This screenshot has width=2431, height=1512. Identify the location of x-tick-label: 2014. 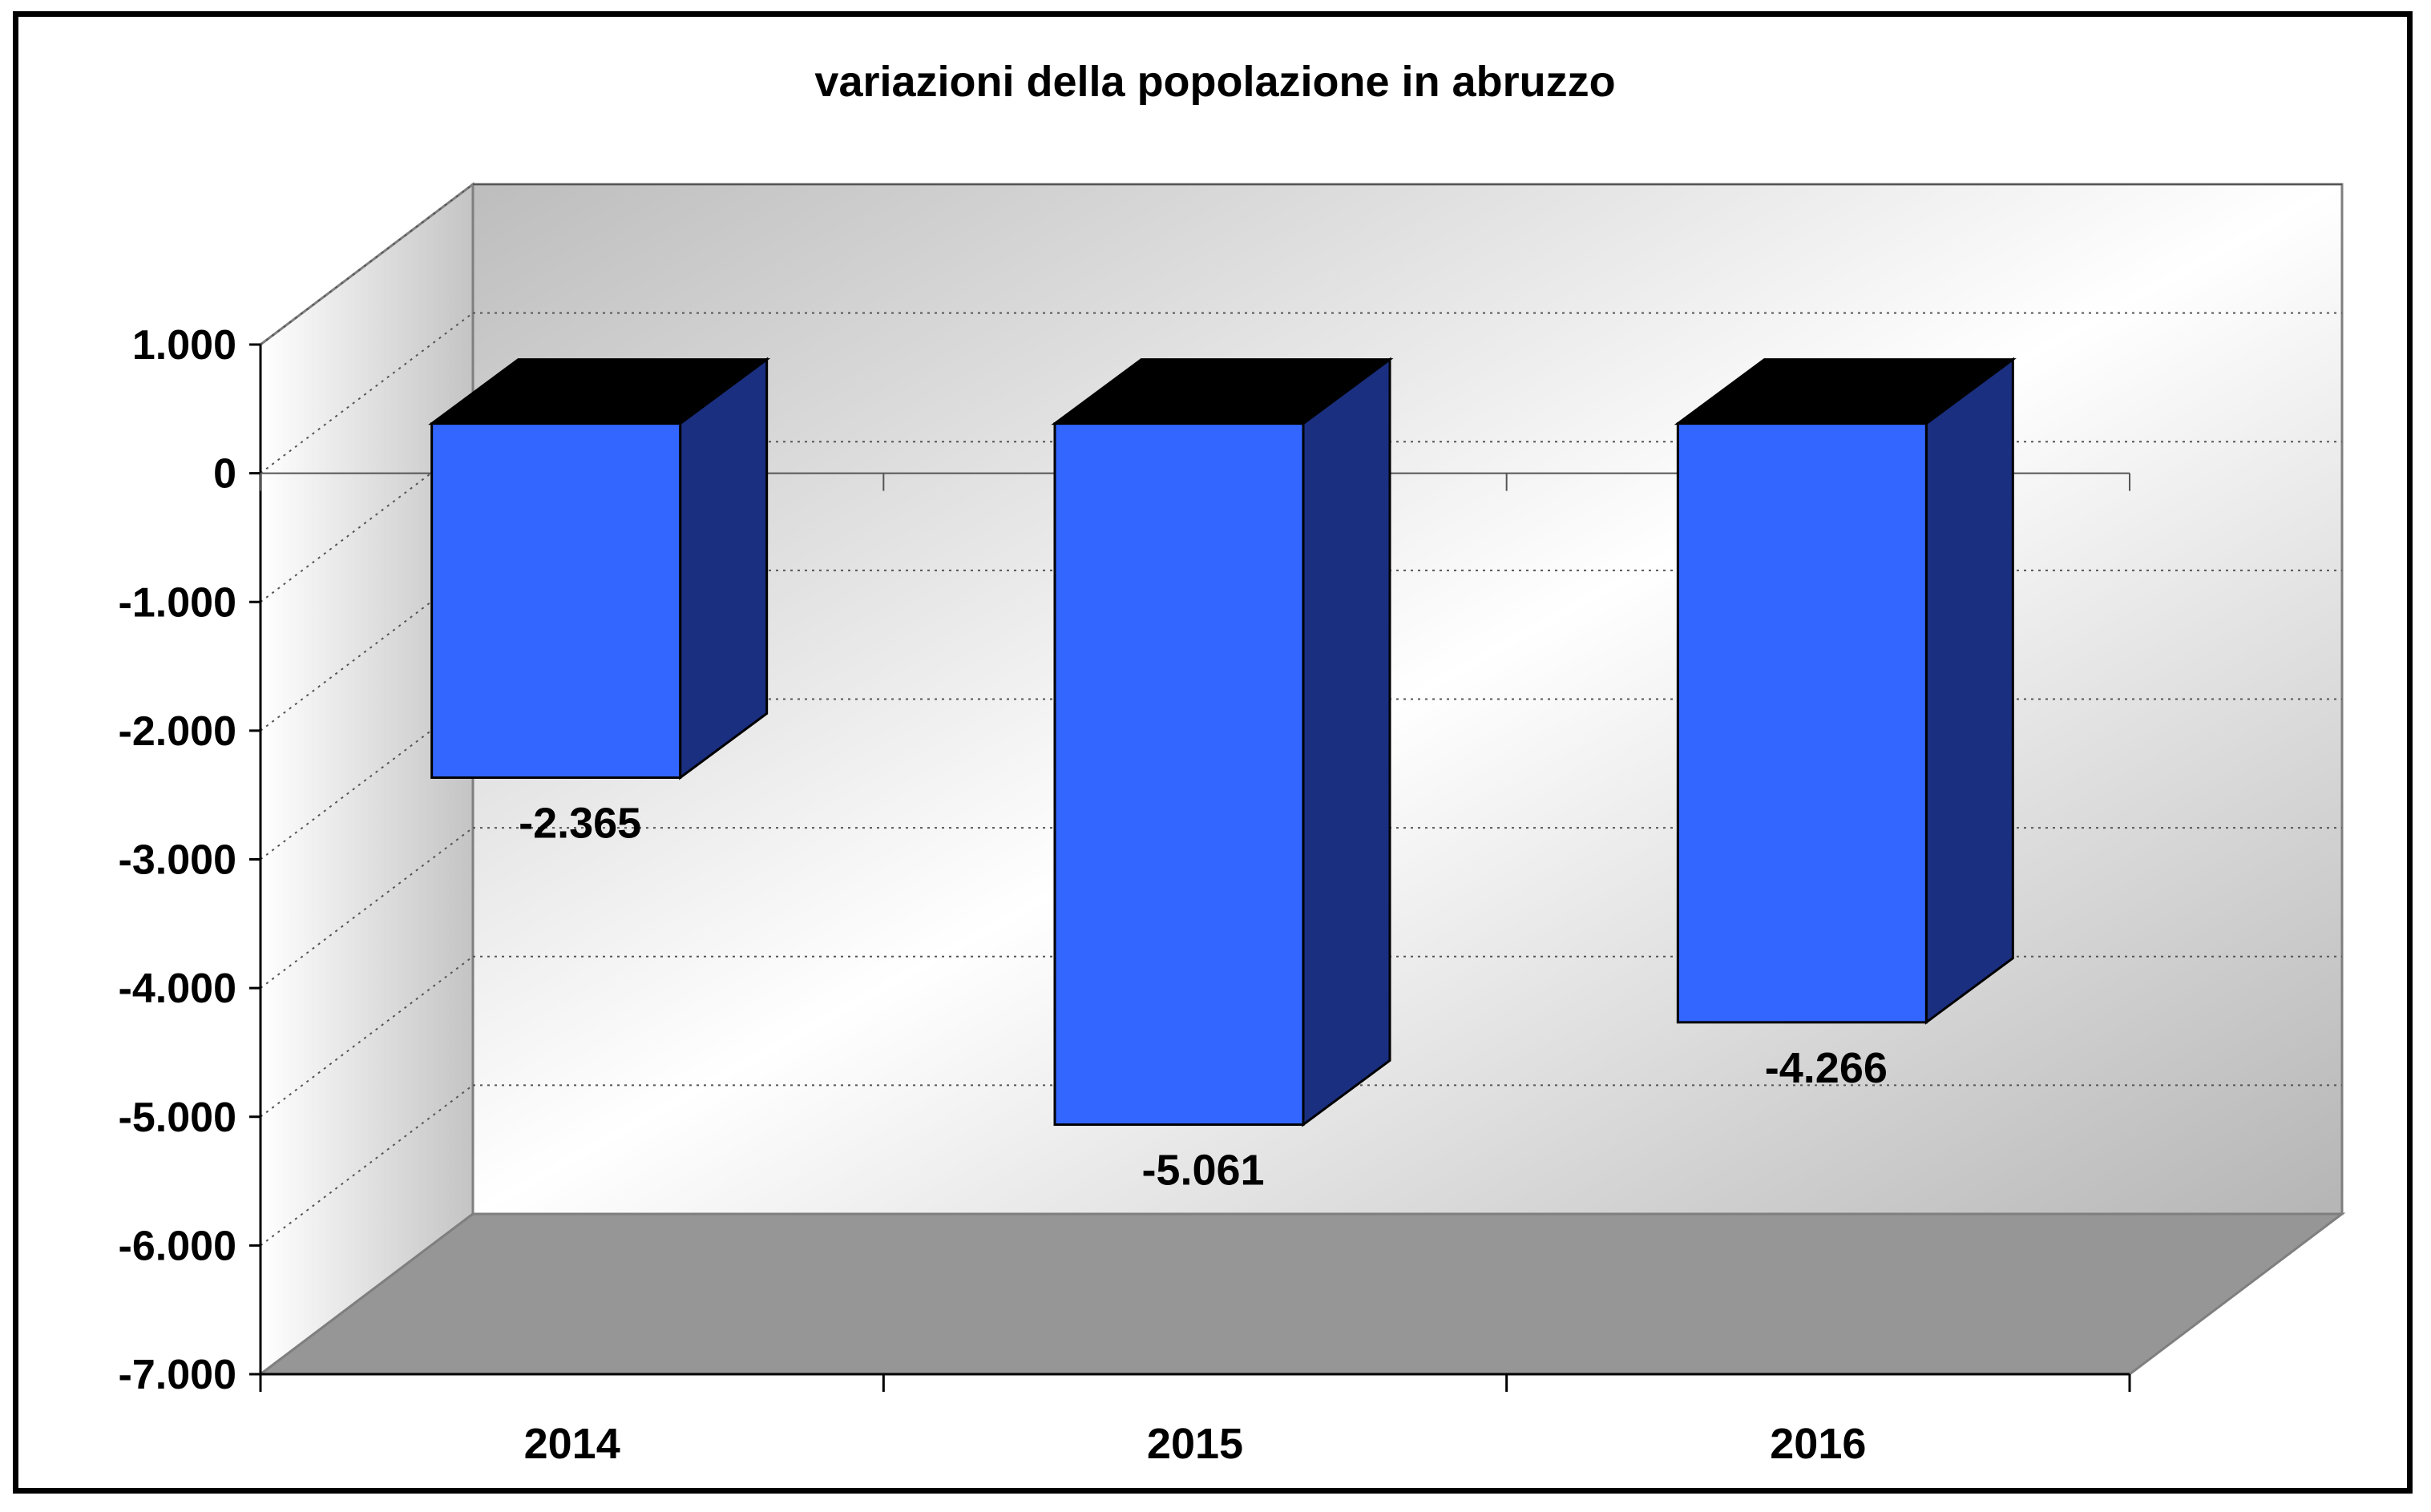
(572, 1444).